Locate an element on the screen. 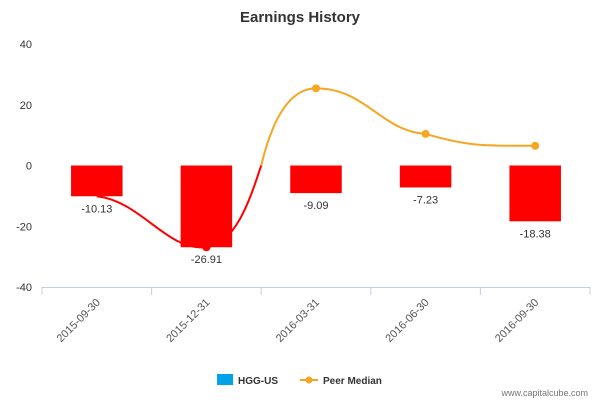 This screenshot has width=600, height=400. x-tick-label: 2015-09-30 is located at coordinates (79, 321).